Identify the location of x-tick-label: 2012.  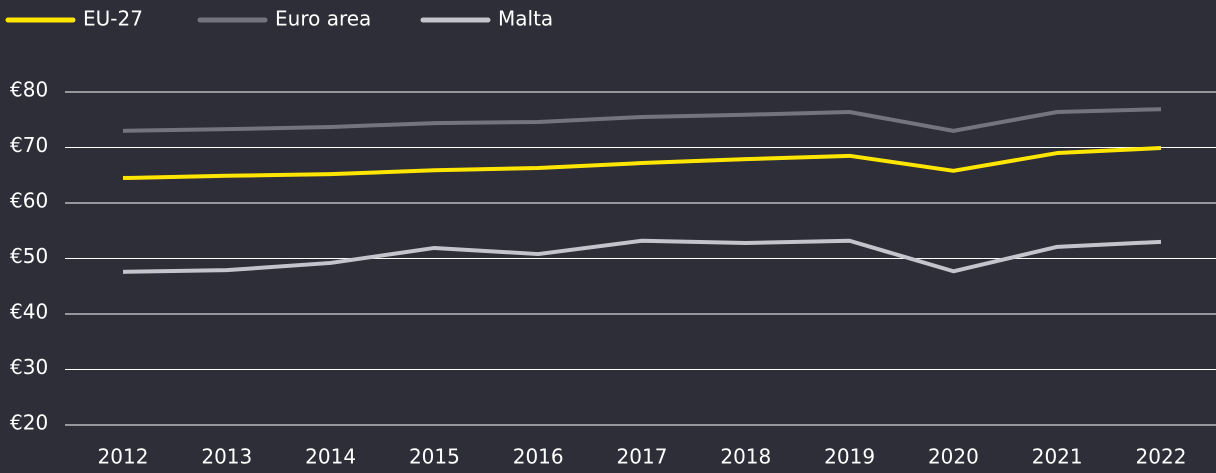
(123, 457).